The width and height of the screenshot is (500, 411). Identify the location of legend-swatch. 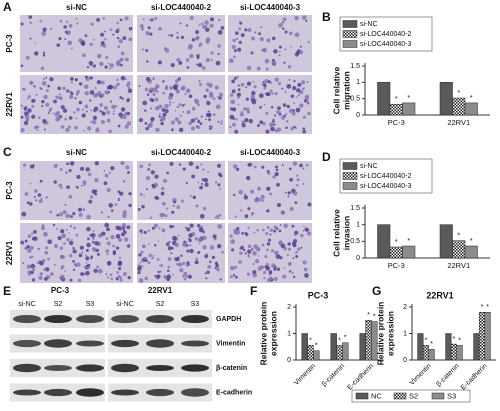
(438, 396).